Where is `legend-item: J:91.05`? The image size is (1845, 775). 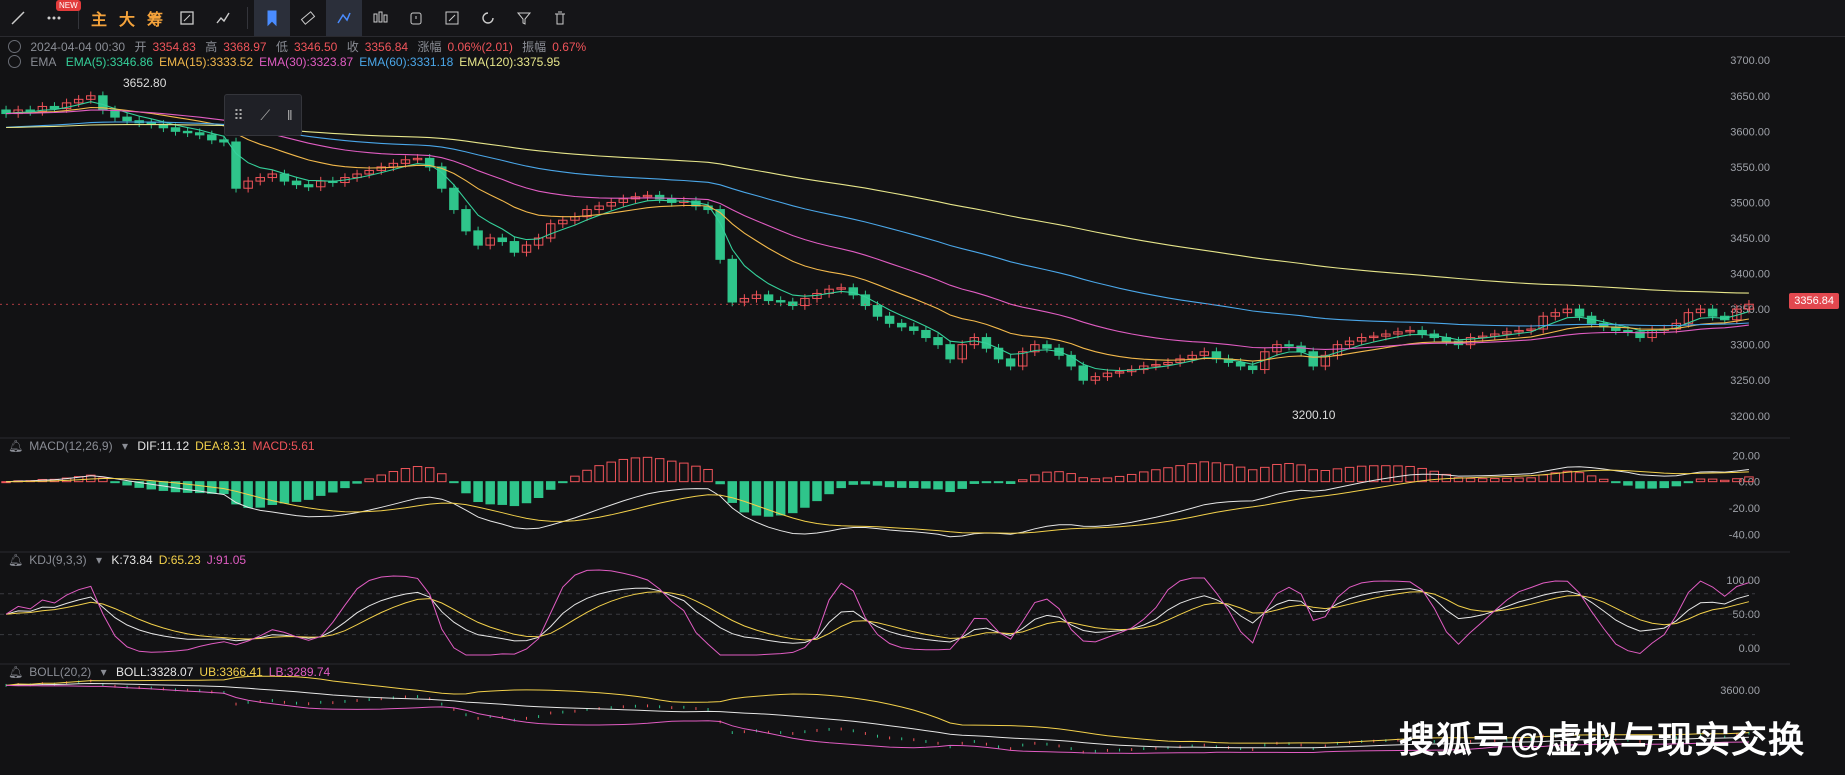
legend-item: J:91.05 is located at coordinates (226, 560).